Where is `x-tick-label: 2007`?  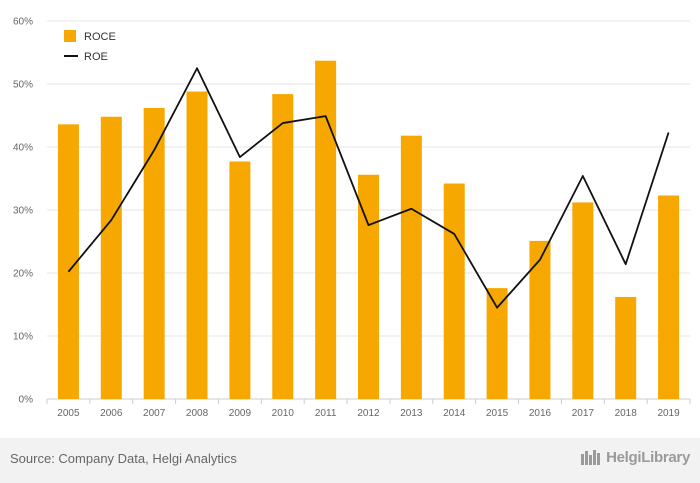 x-tick-label: 2007 is located at coordinates (154, 413).